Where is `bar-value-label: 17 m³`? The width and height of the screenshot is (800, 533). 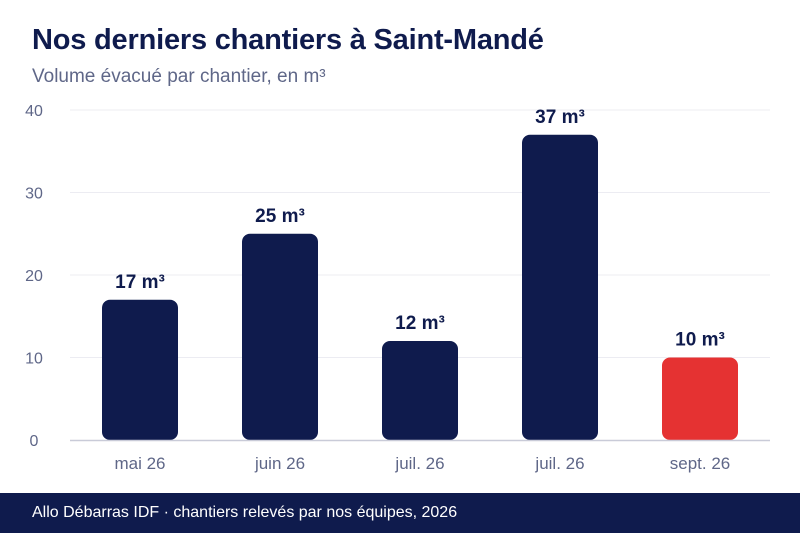
bar-value-label: 17 m³ is located at coordinates (140, 282).